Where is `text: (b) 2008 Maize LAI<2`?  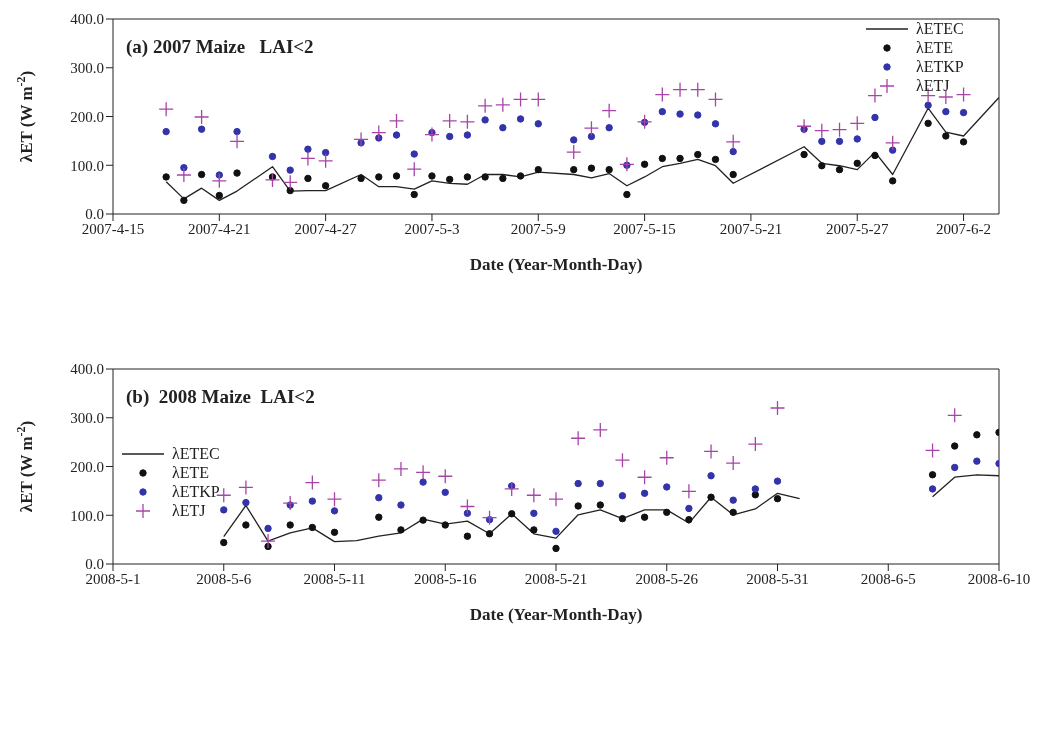
text: (b) 2008 Maize LAI<2 is located at coordinates (220, 397).